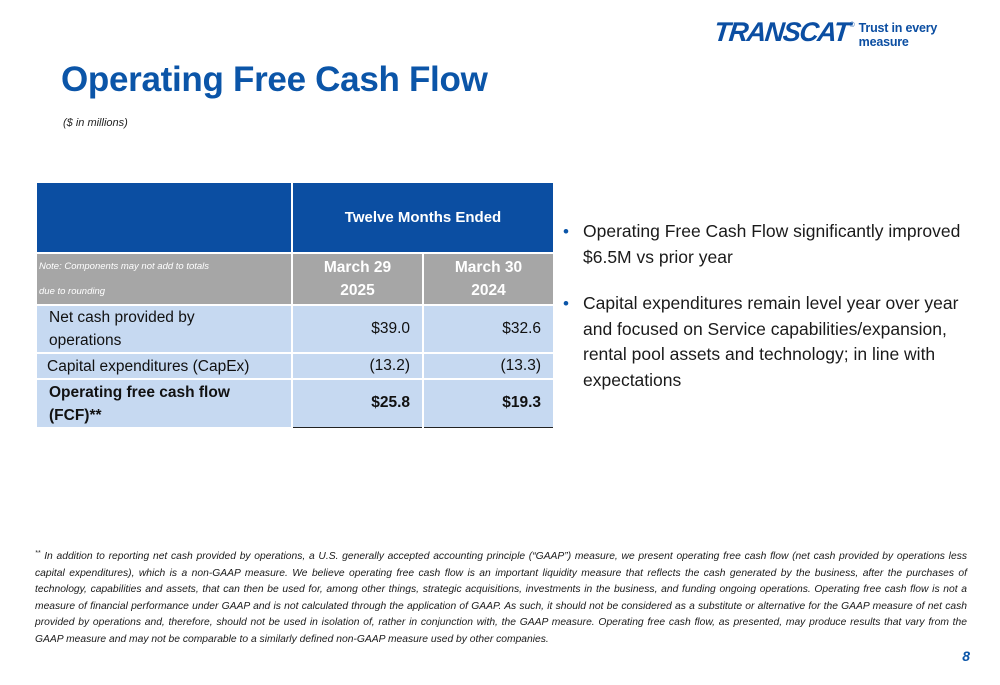 This screenshot has width=1000, height=685. I want to click on row-label-net-cash: Net cash provided by operations, so click(165, 328).